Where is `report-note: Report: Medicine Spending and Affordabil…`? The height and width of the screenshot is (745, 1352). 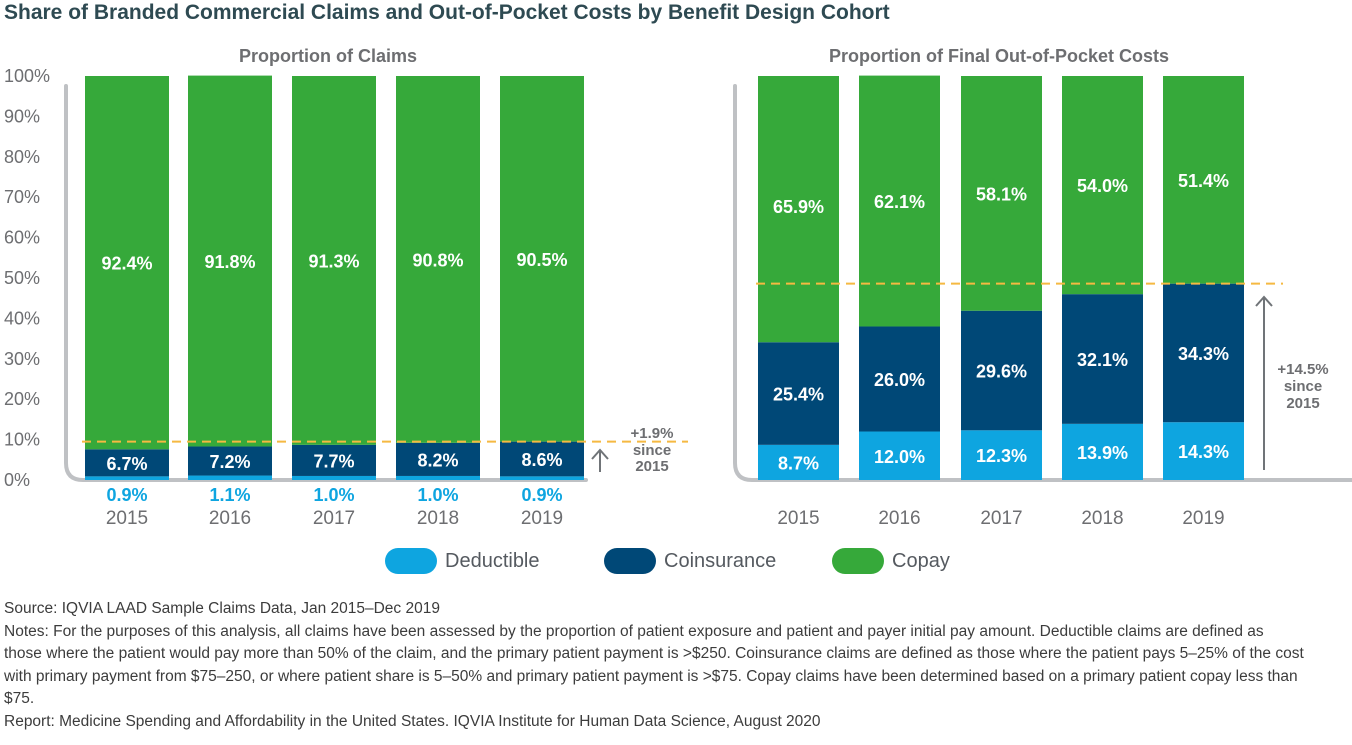
report-note: Report: Medicine Spending and Affordabil… is located at coordinates (412, 721).